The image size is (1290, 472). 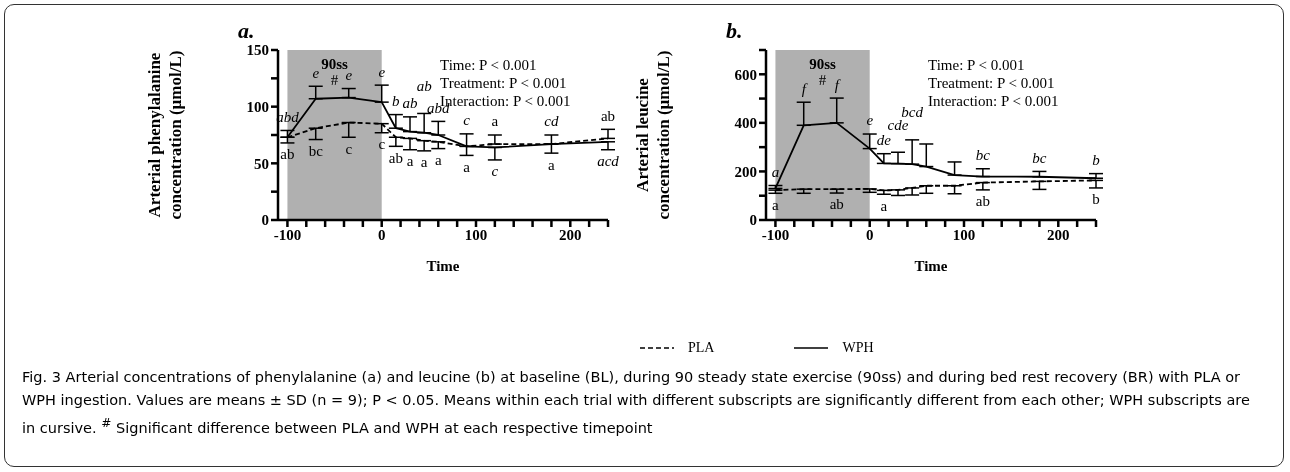 I want to click on legend-label: PLA, so click(x=701, y=348).